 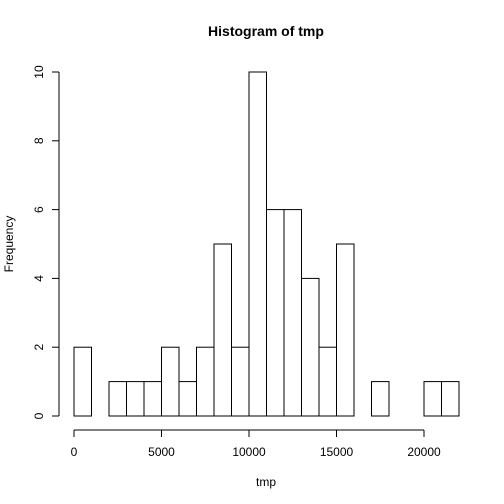 I want to click on y-tick-label-0: 0, so click(x=39, y=415).